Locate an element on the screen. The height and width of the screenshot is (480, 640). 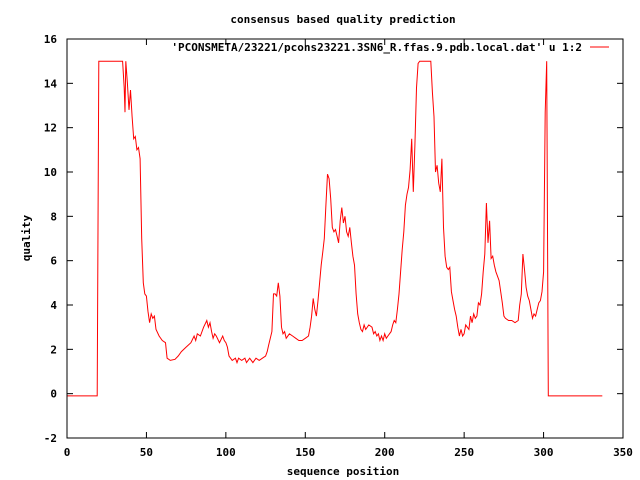
y-tick-label: 16 is located at coordinates (51, 39).